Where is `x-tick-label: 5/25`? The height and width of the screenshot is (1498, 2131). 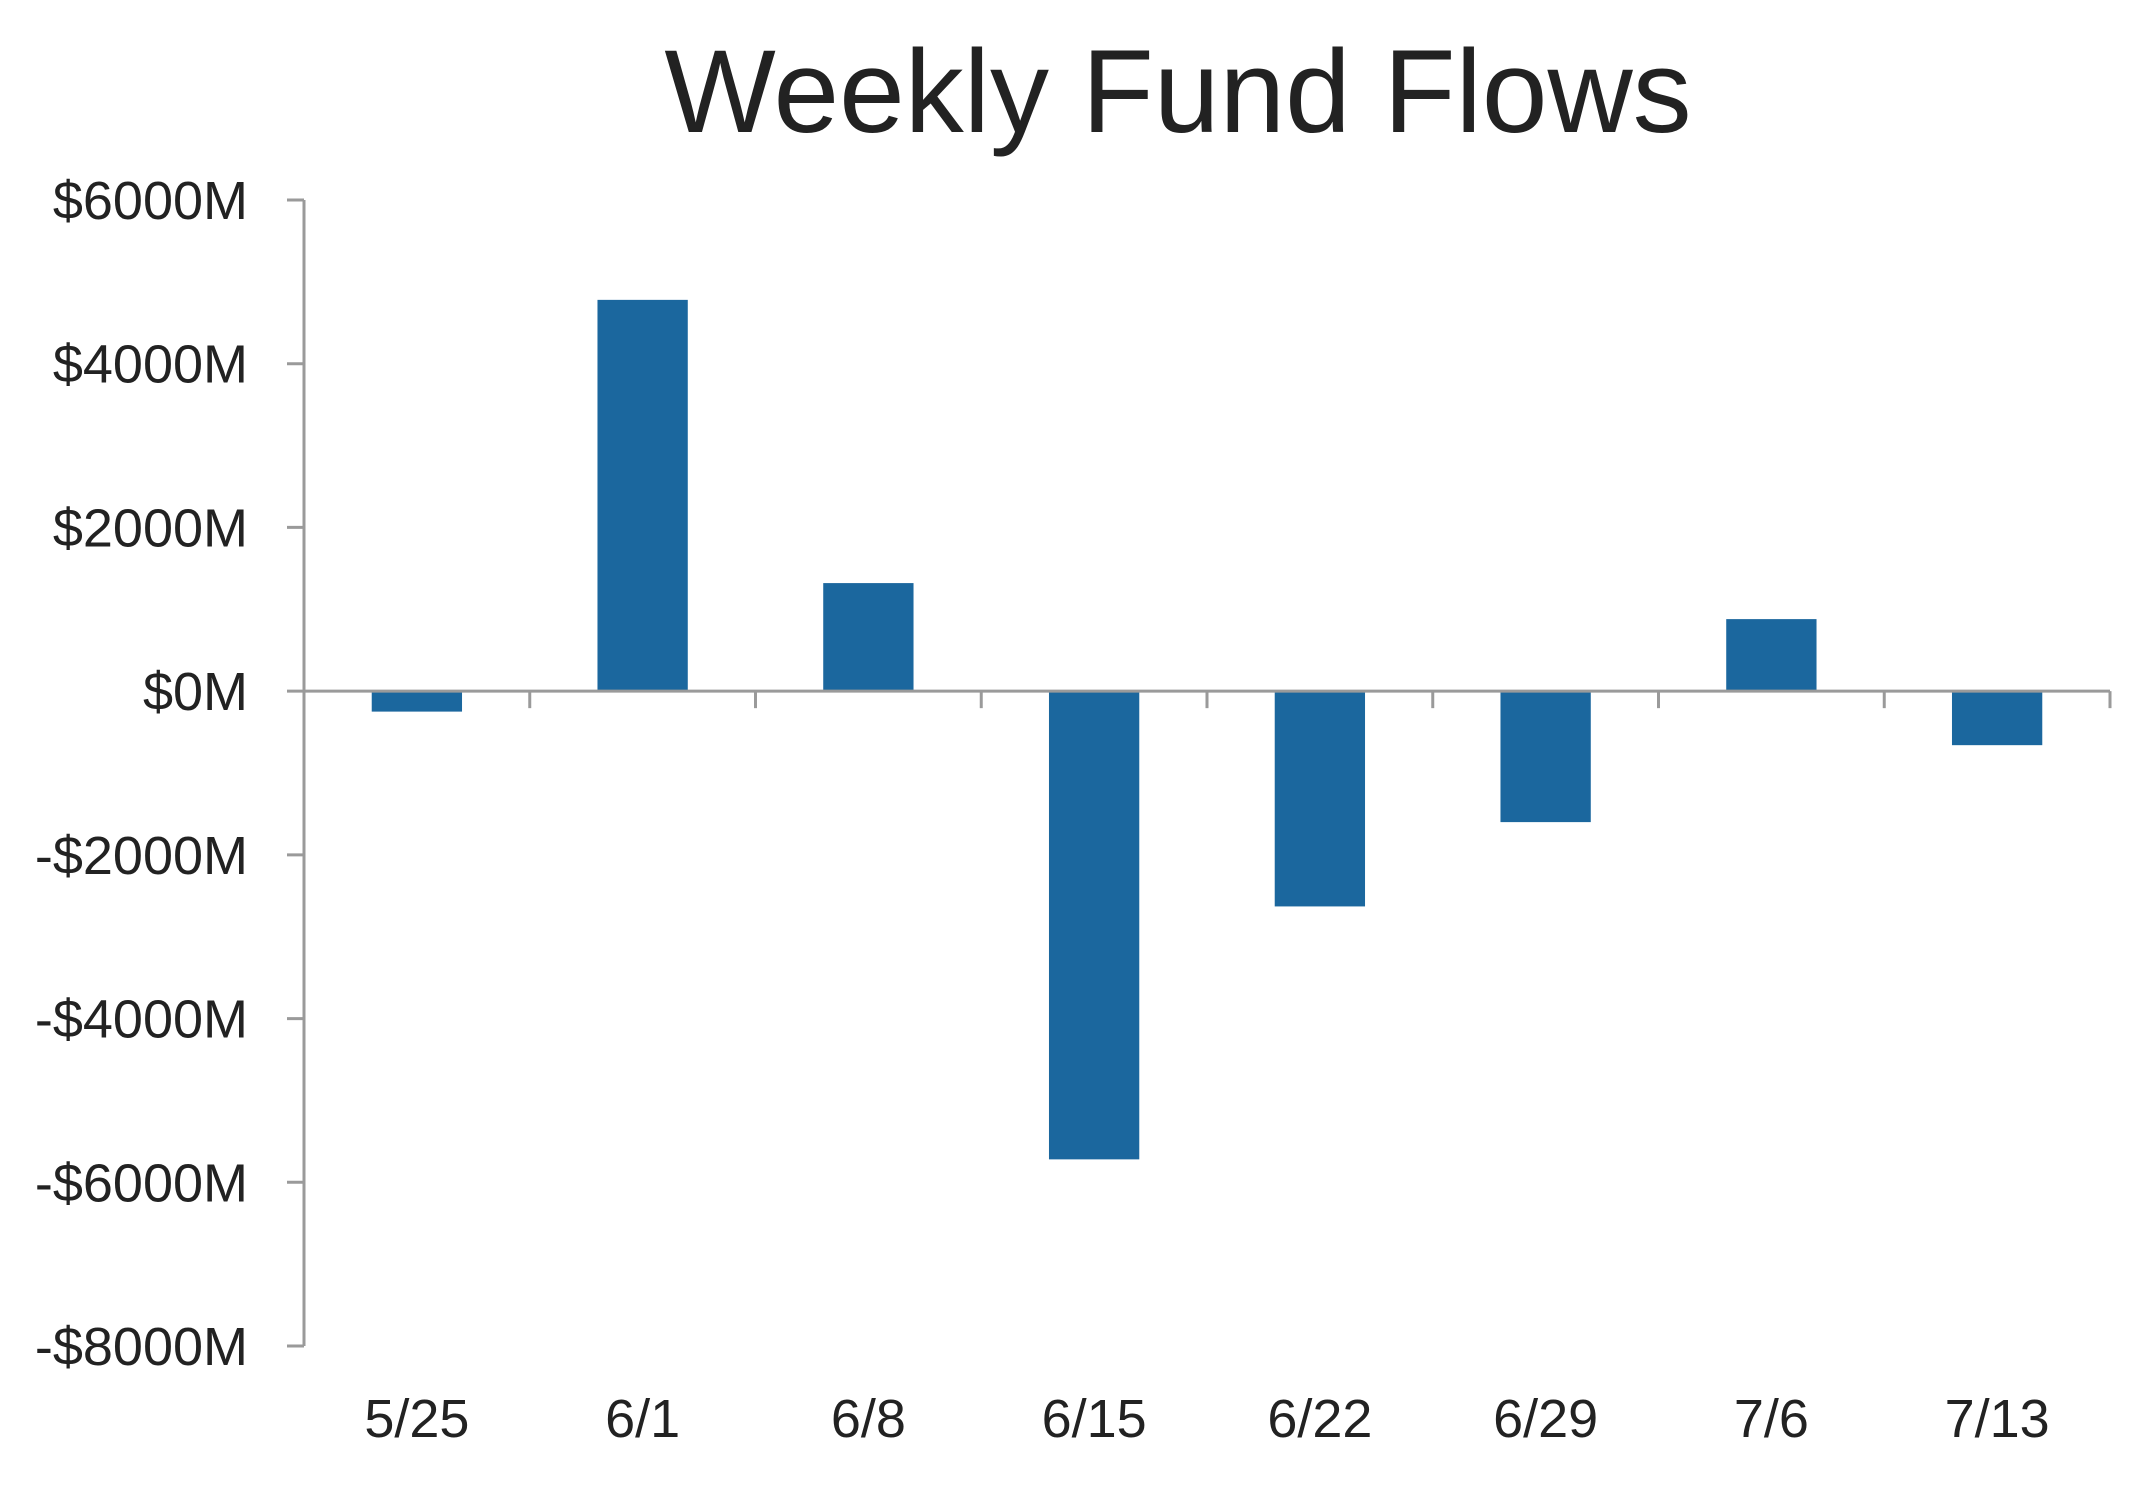 x-tick-label: 5/25 is located at coordinates (416, 1419).